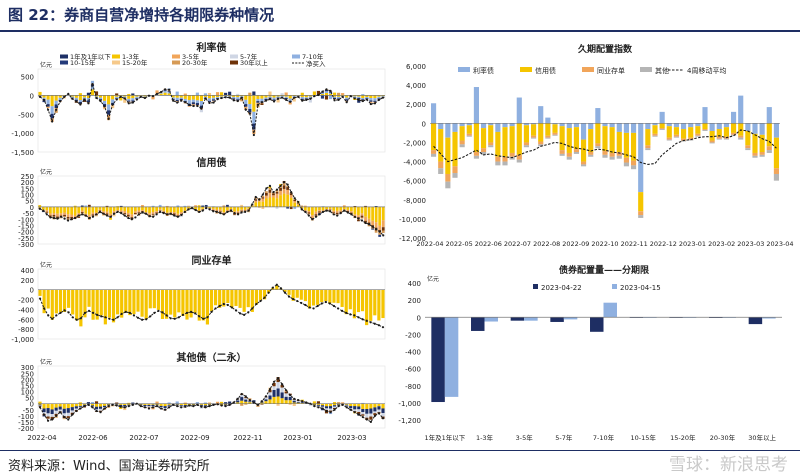  Describe the element at coordinates (64, 56) in the screenshot. I see `legend-swatch` at that location.